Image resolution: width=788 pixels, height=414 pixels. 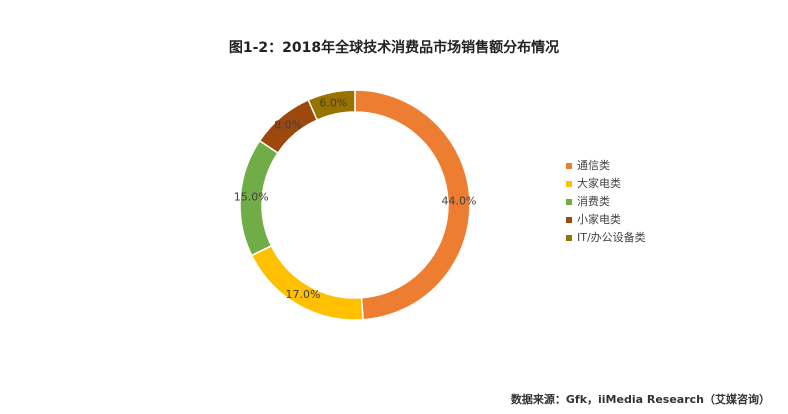 What do you see at coordinates (599, 219) in the screenshot?
I see `legend-label: 小家电类` at bounding box center [599, 219].